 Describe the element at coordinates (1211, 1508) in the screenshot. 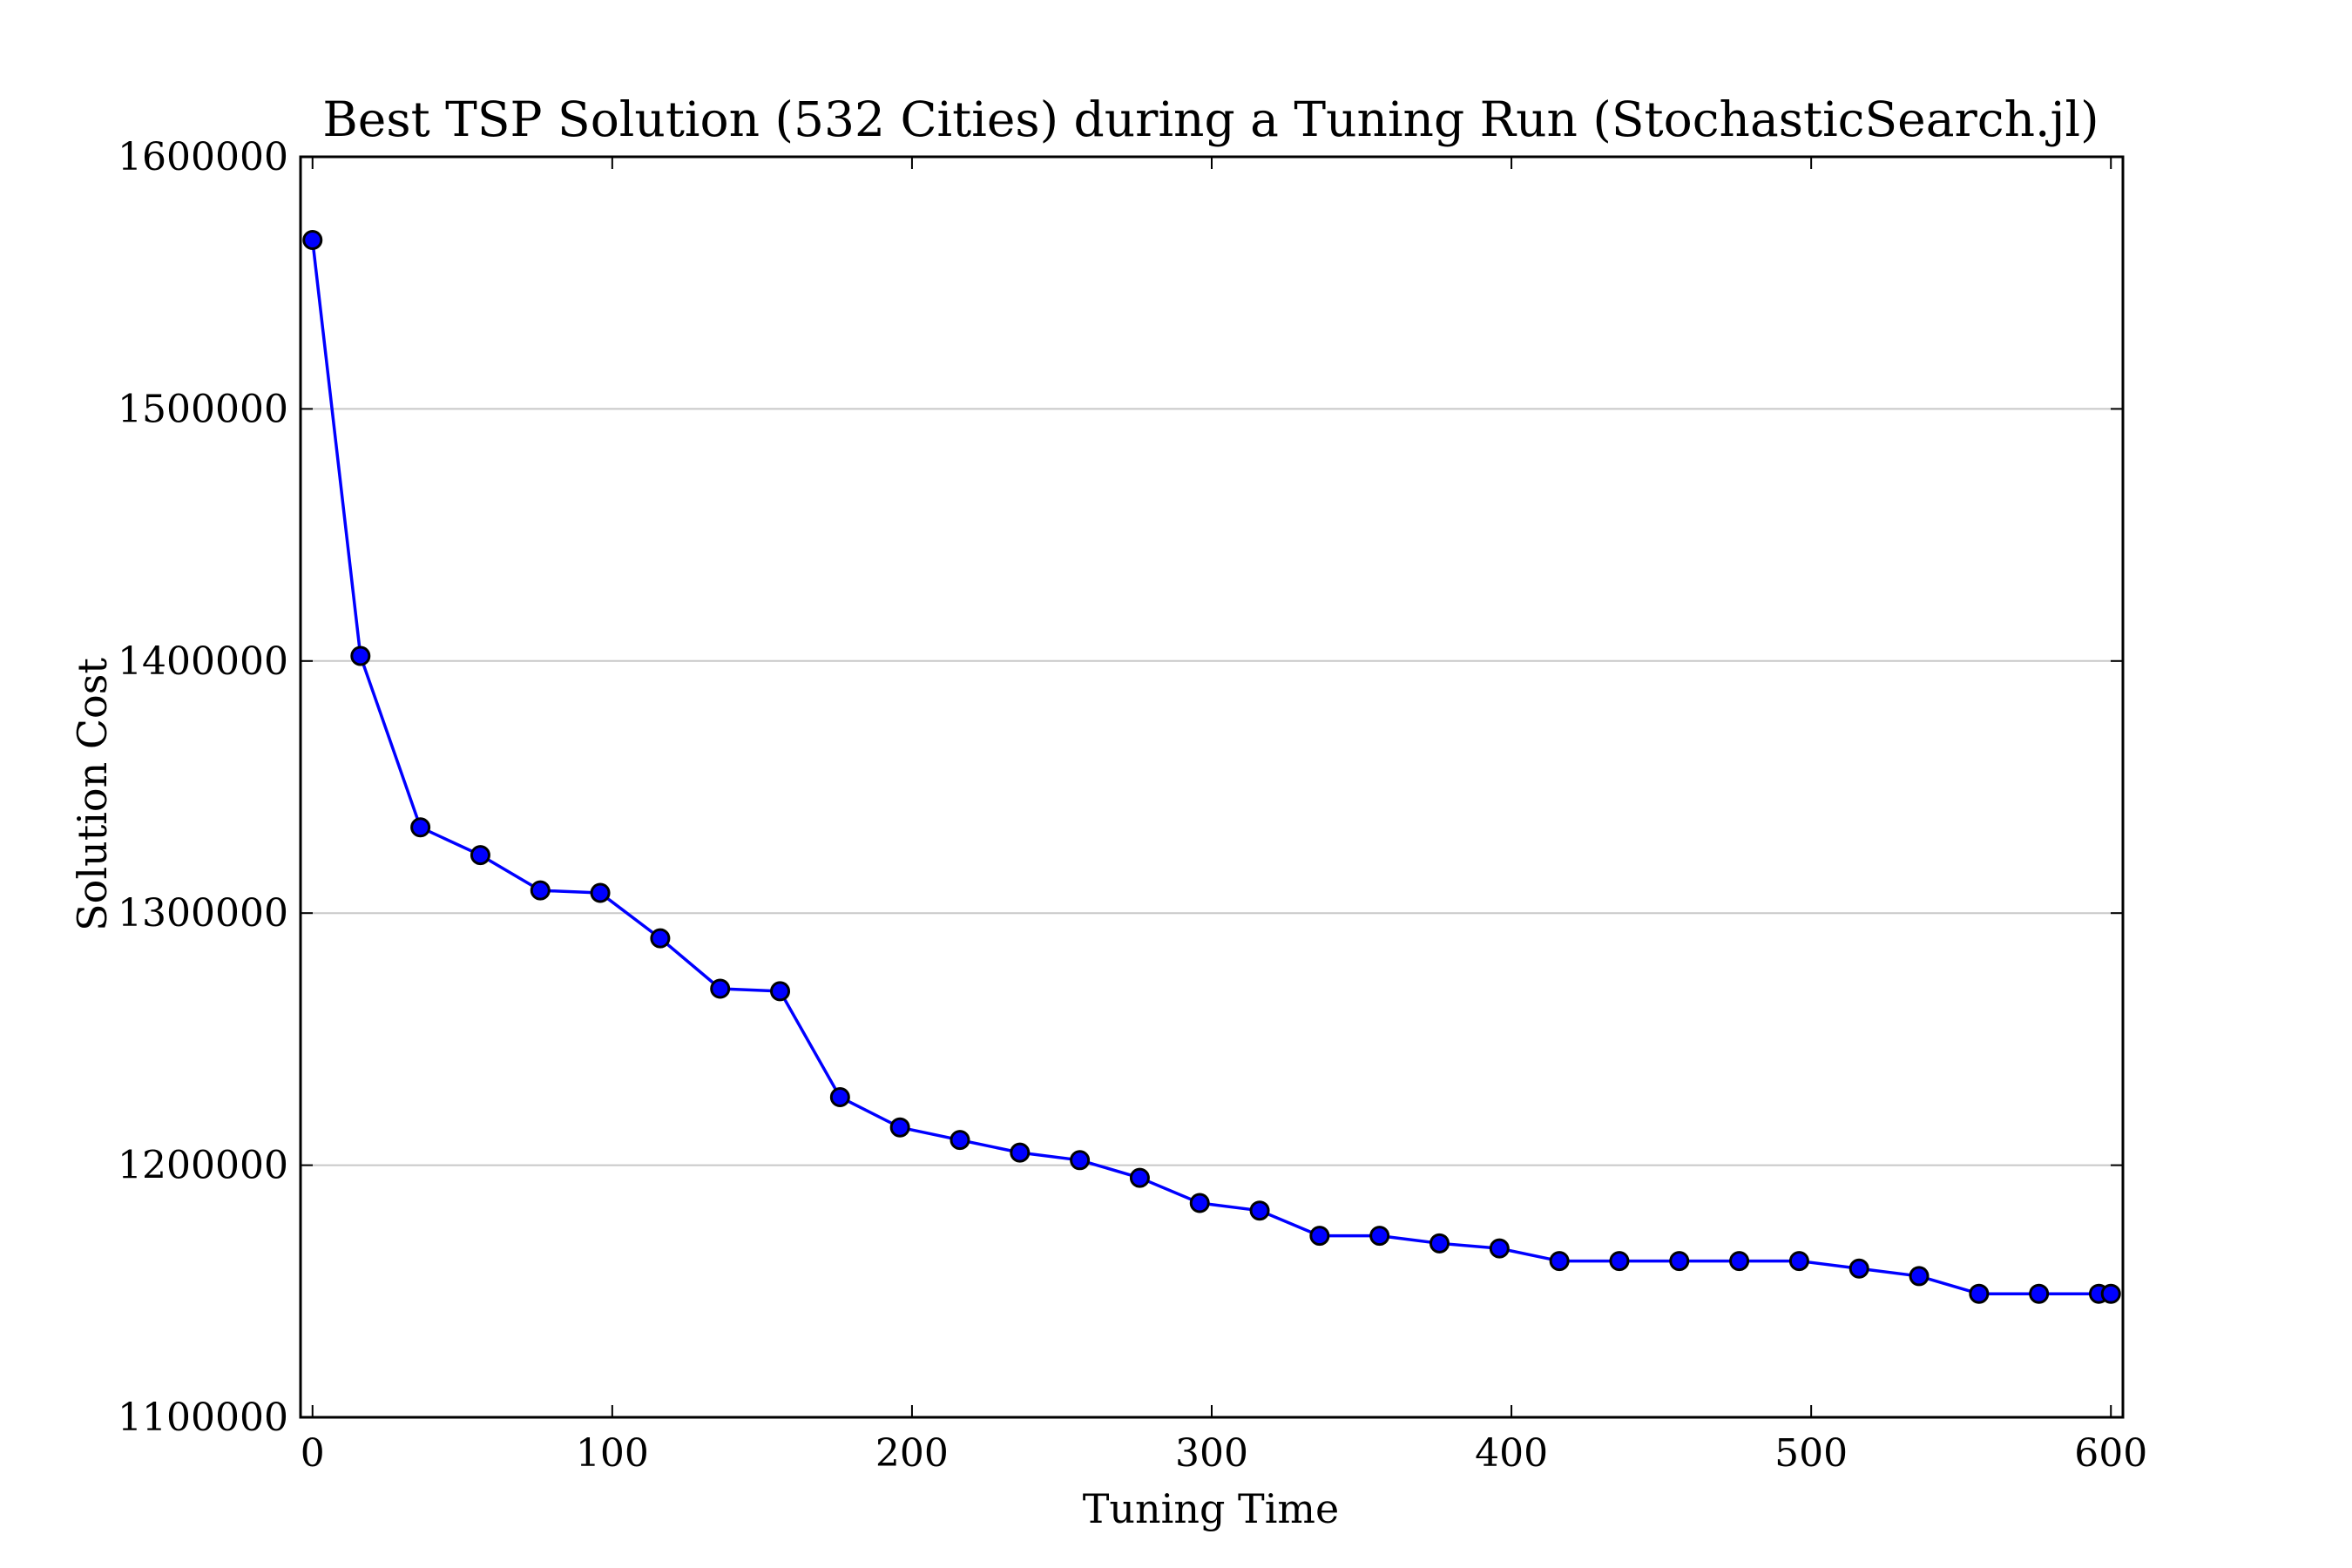

I see `x-axis-label: Tuning Time` at that location.